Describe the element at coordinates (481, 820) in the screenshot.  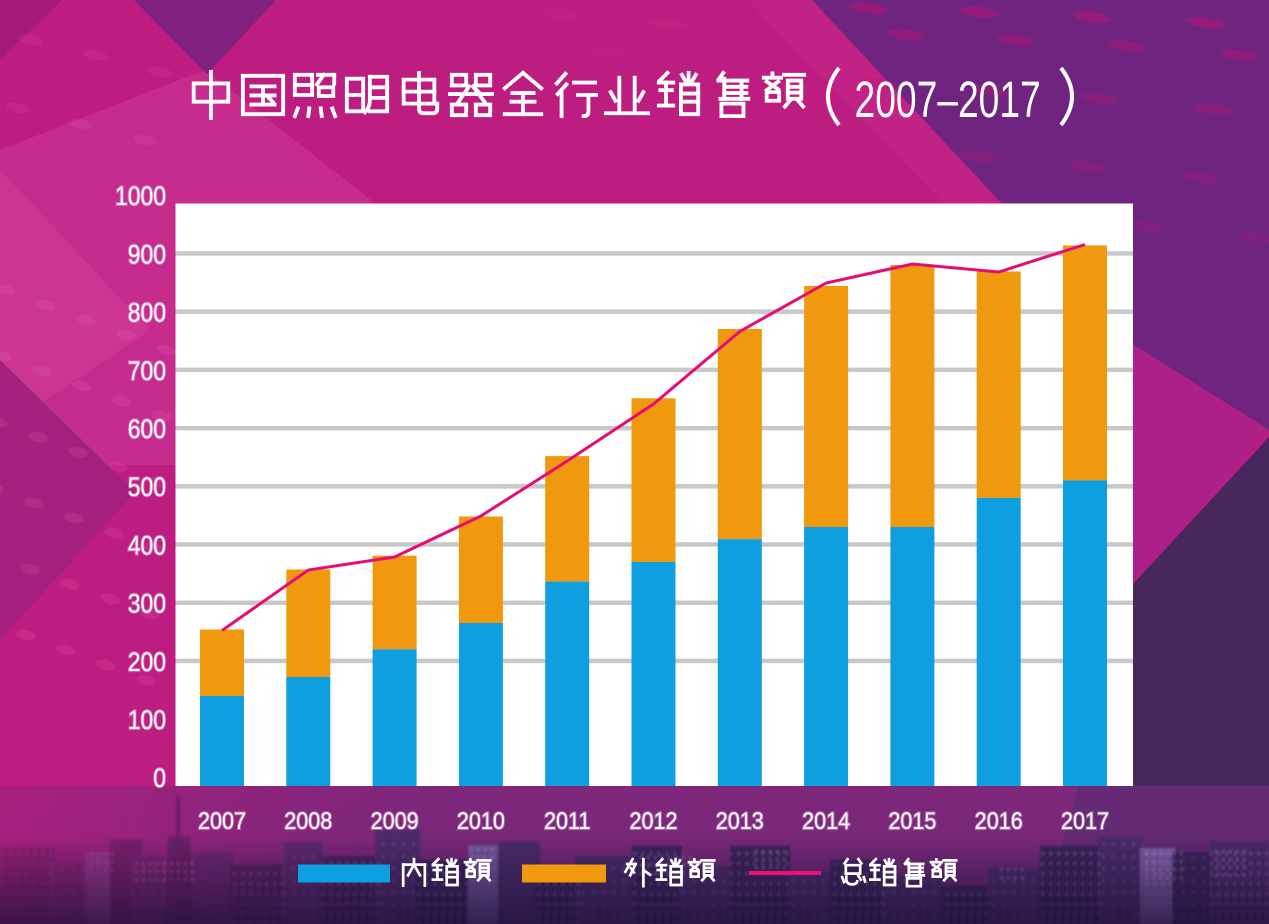
I see `svg-text: 2010` at that location.